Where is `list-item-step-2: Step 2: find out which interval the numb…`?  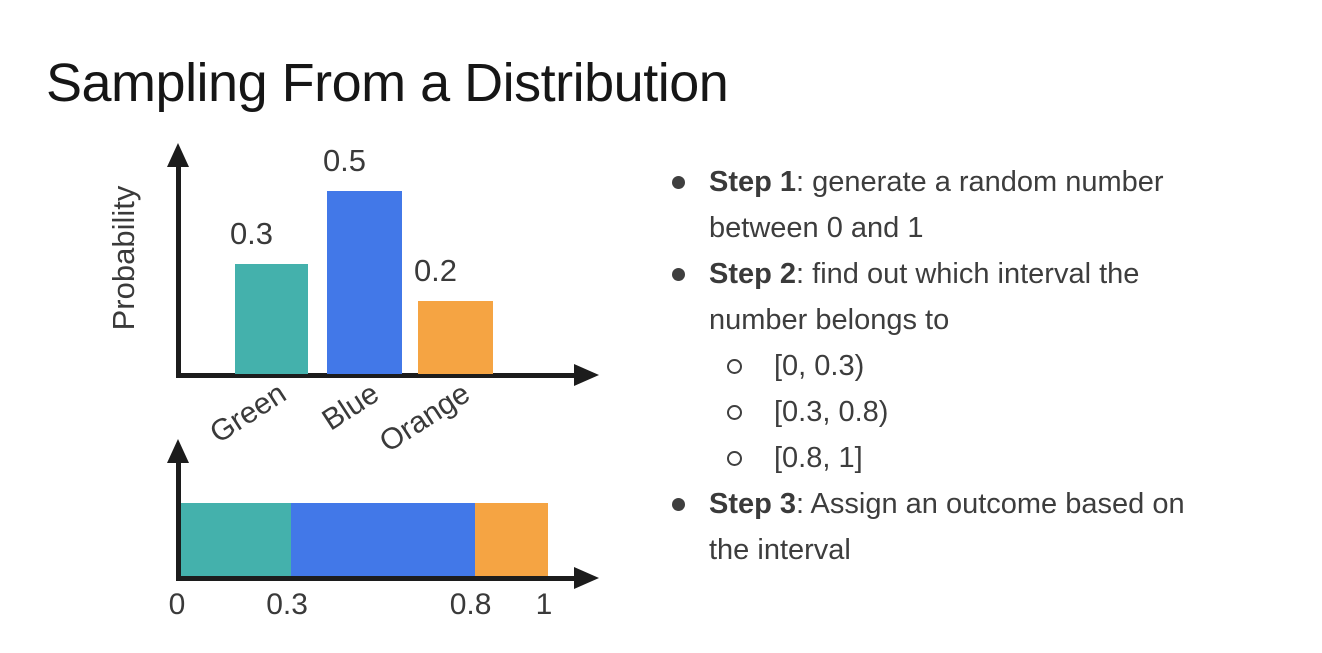 list-item-step-2: Step 2: find out which interval the numb… is located at coordinates (982, 297).